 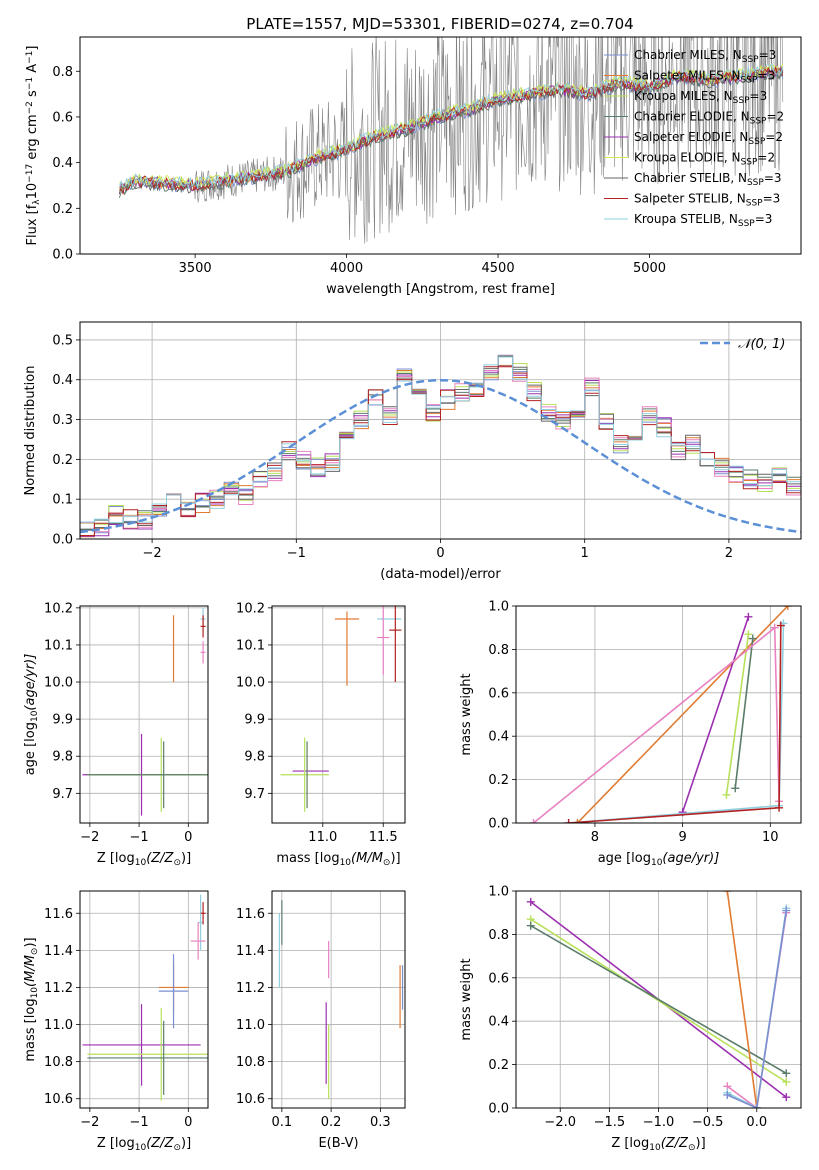 I want to click on legend-entry: 𝒩(0, 1), so click(x=761, y=344).